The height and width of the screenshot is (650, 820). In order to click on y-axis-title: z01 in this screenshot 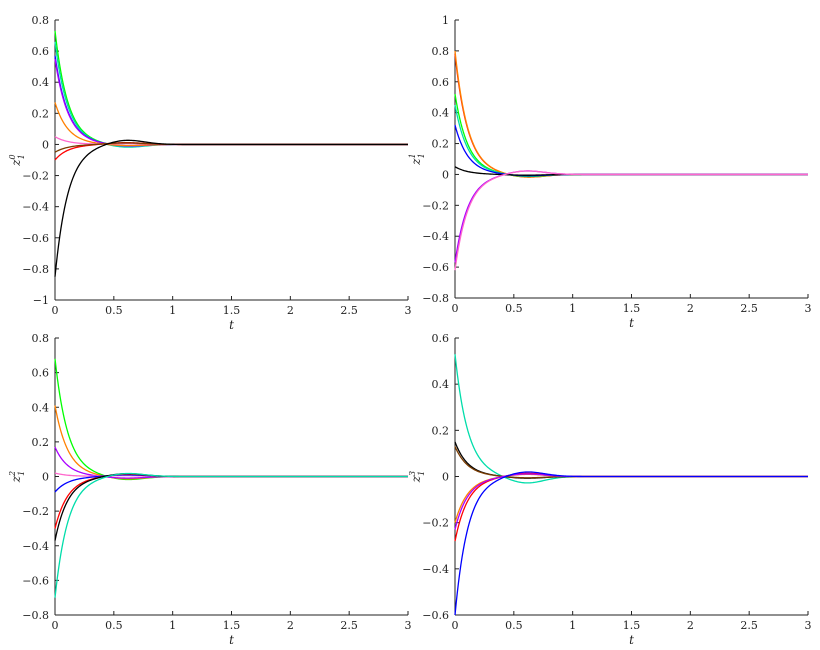, I will do `click(17, 160)`.